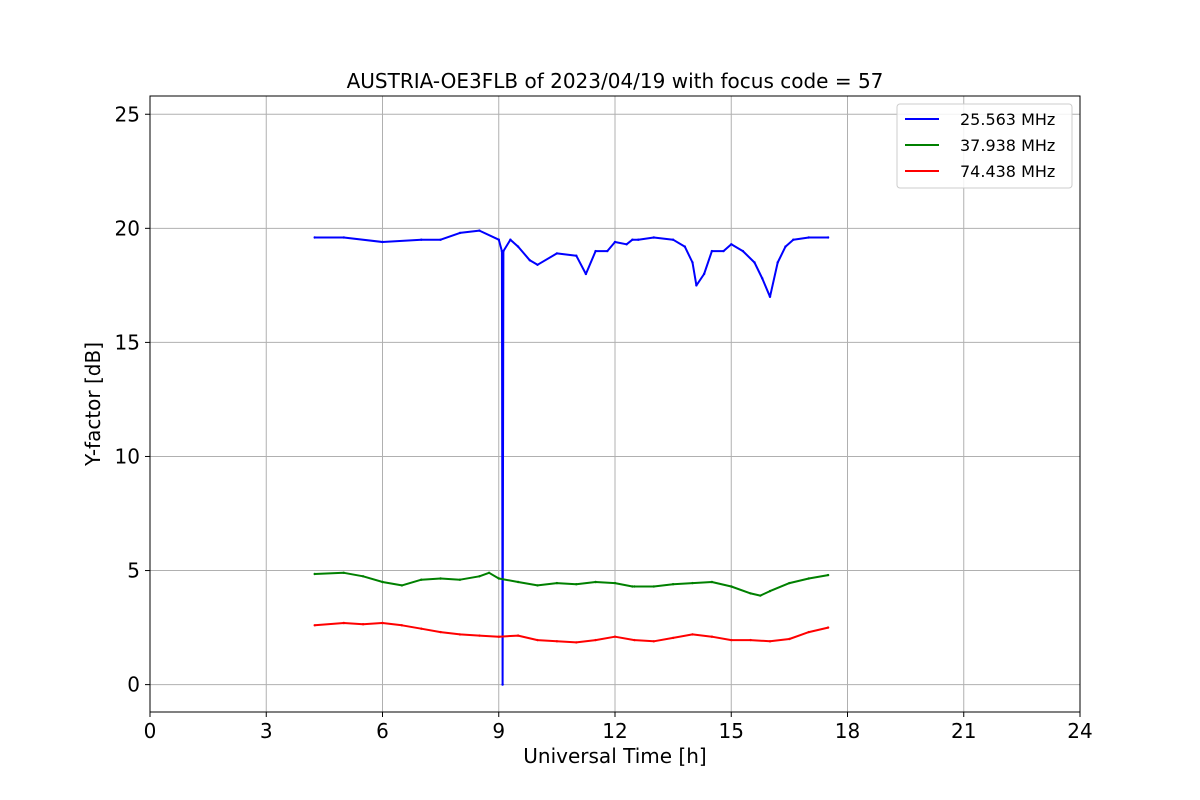 This screenshot has height=800, width=1200. I want to click on legend-box, so click(984, 146).